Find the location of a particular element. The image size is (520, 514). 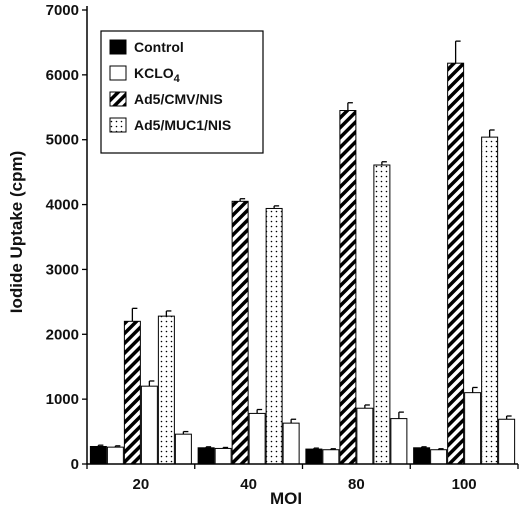

legend-label-2: Ad5/CMV/NIS is located at coordinates (178, 99).